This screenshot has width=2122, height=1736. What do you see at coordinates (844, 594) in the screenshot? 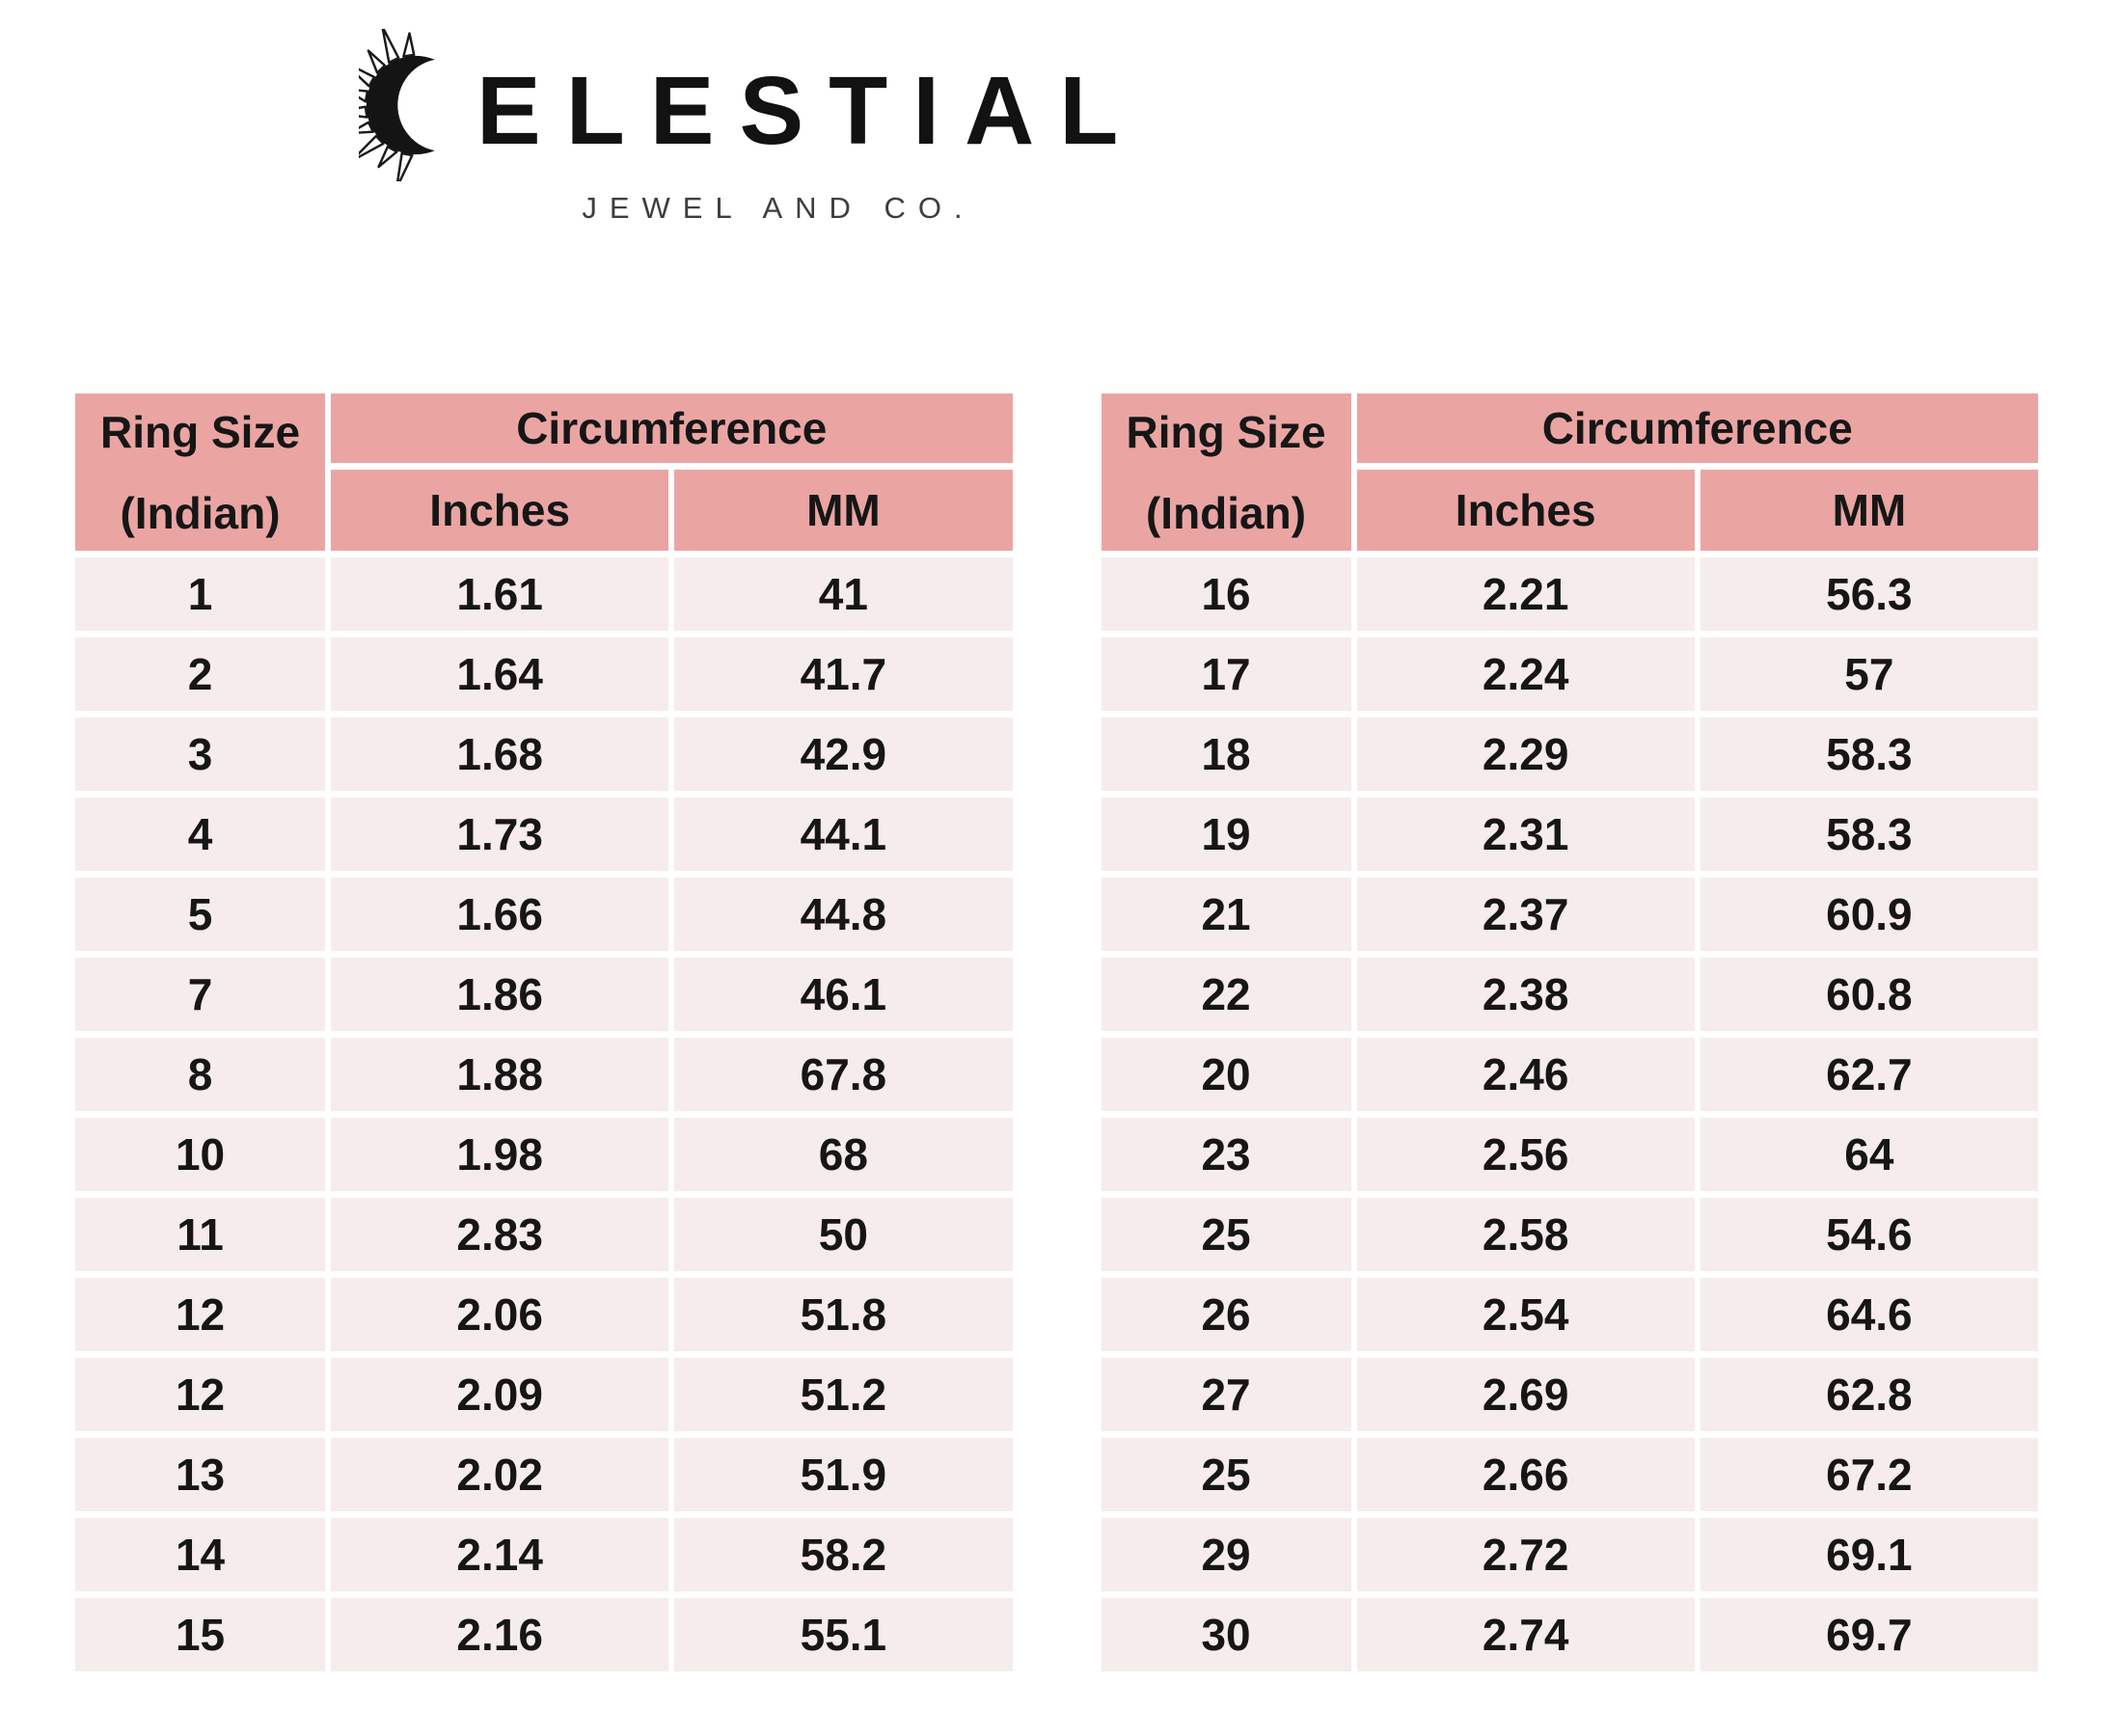
I see `mm-cell: 41` at bounding box center [844, 594].